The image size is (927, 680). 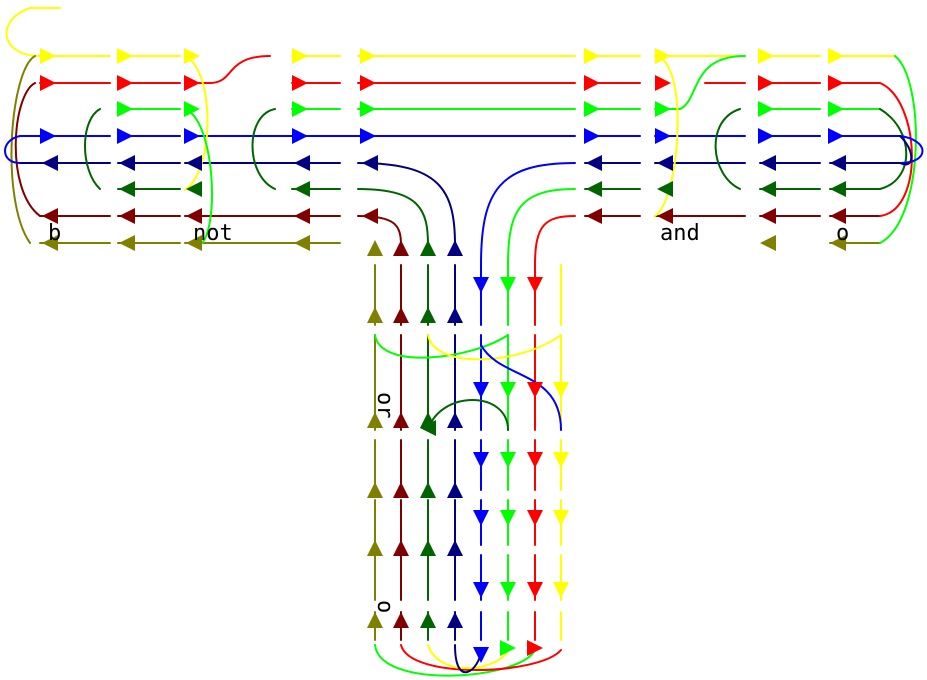 I want to click on corner-maroon, so click(x=379, y=230).